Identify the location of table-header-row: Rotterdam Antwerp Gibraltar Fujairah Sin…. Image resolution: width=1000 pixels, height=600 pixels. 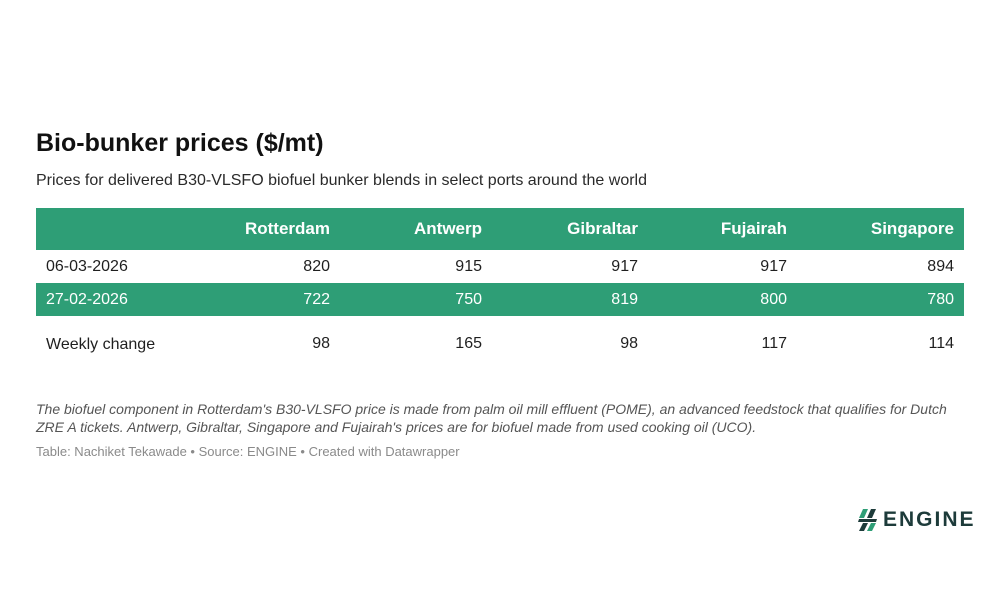
(500, 229).